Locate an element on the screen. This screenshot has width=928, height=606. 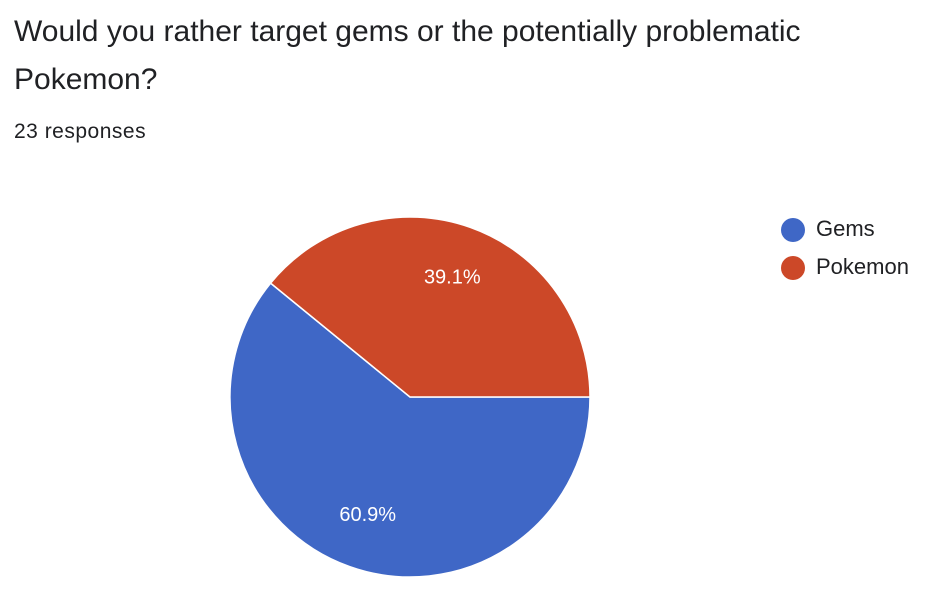
legend-label: Pokemon is located at coordinates (862, 266).